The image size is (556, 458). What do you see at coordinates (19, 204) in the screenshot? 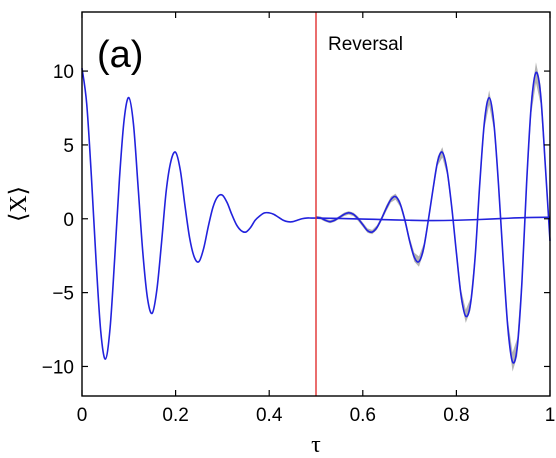
I see `y-axis-title: ⟨X⟩` at bounding box center [19, 204].